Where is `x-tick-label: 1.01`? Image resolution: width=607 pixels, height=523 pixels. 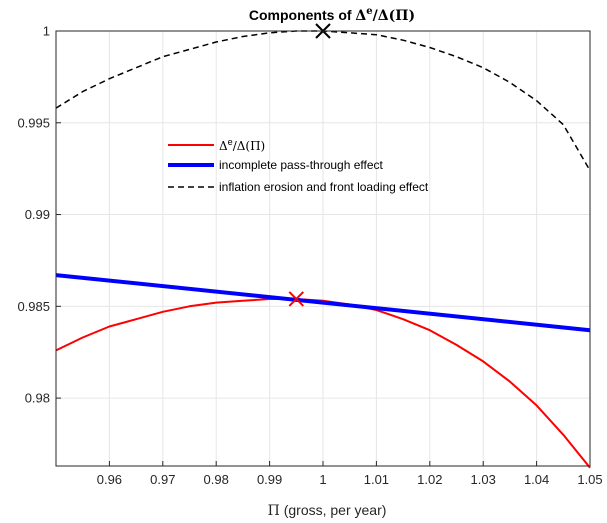
x-tick-label: 1.01 is located at coordinates (376, 479).